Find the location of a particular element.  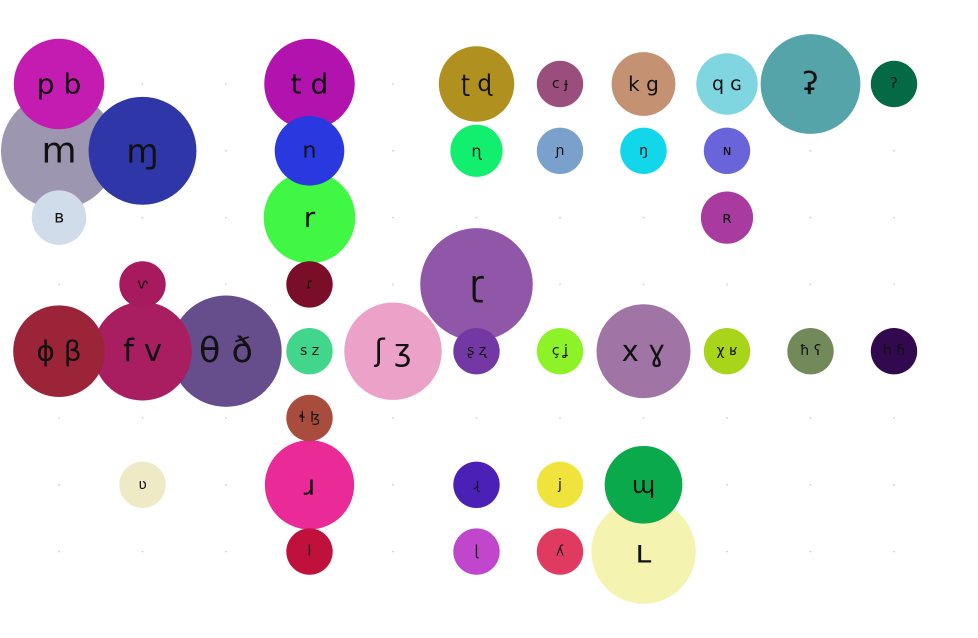

bubble-label: ʡ is located at coordinates (811, 84).